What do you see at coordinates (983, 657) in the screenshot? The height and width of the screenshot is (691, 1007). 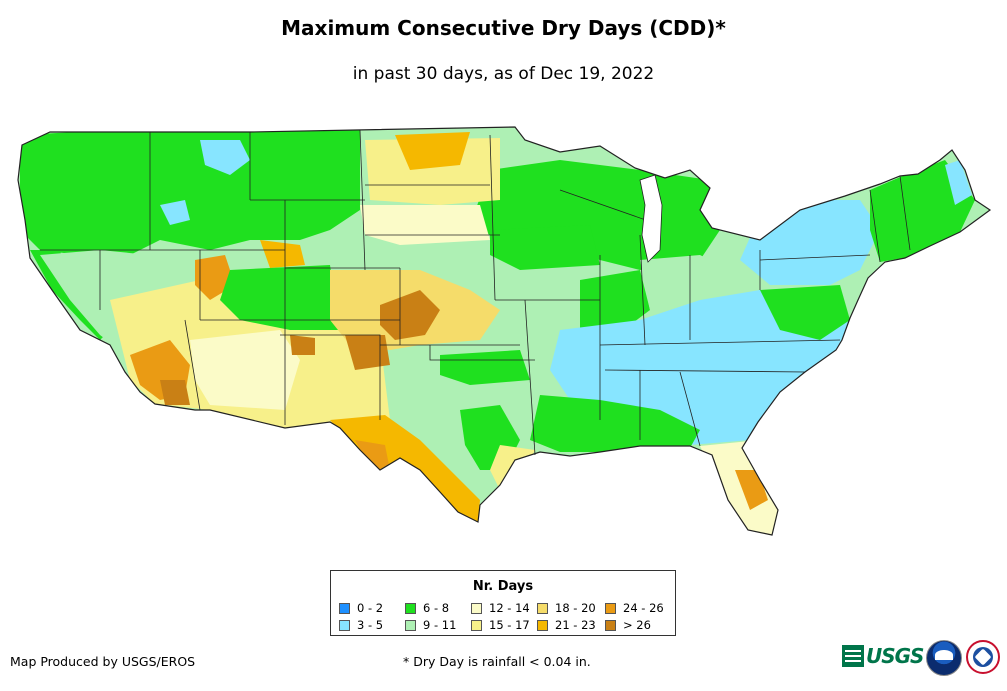 I see `nws-logo-icon` at bounding box center [983, 657].